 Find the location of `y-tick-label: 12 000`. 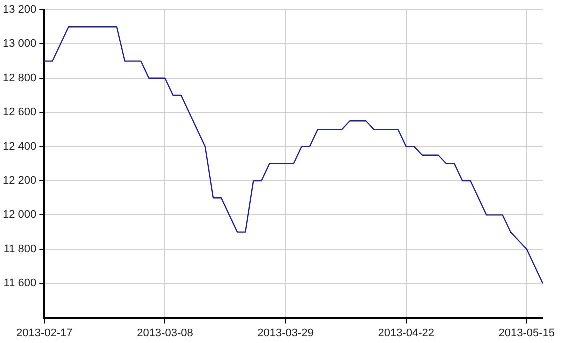

y-tick-label: 12 000 is located at coordinates (19, 215).